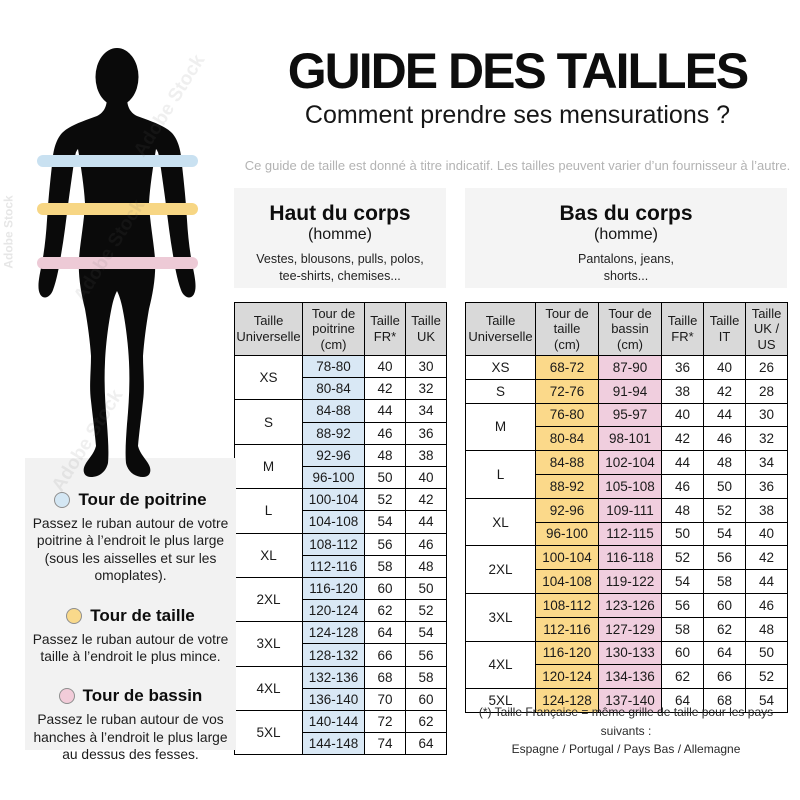 This screenshot has width=800, height=800. I want to click on column-header: Tour de poitrine (cm), so click(333, 329).